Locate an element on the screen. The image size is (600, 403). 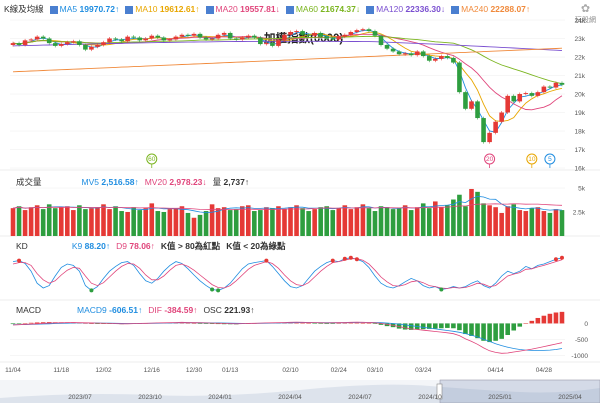
ma-badge-label: 60 is located at coordinates (152, 159).